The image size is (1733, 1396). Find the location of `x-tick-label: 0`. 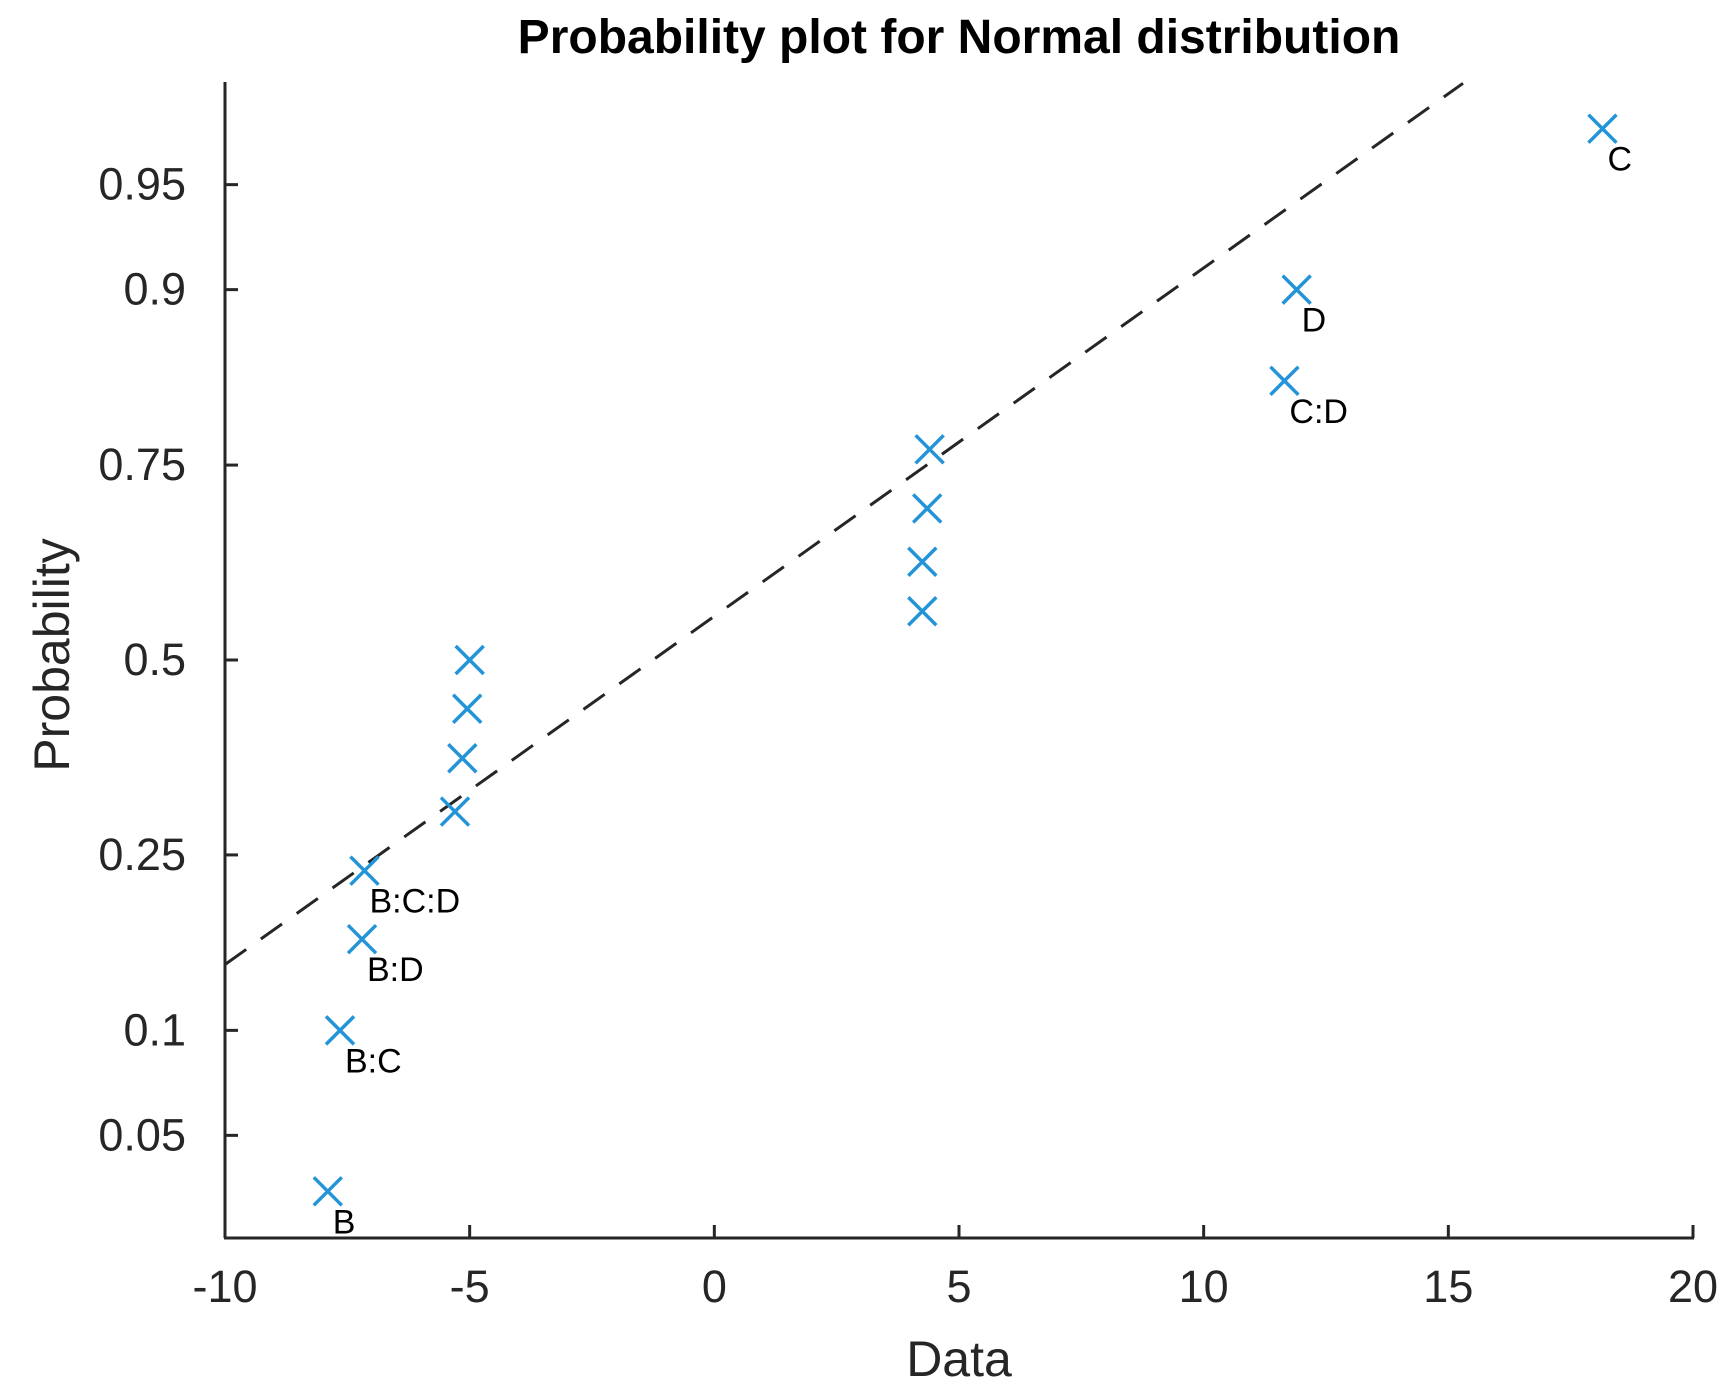

x-tick-label: 0 is located at coordinates (714, 1286).